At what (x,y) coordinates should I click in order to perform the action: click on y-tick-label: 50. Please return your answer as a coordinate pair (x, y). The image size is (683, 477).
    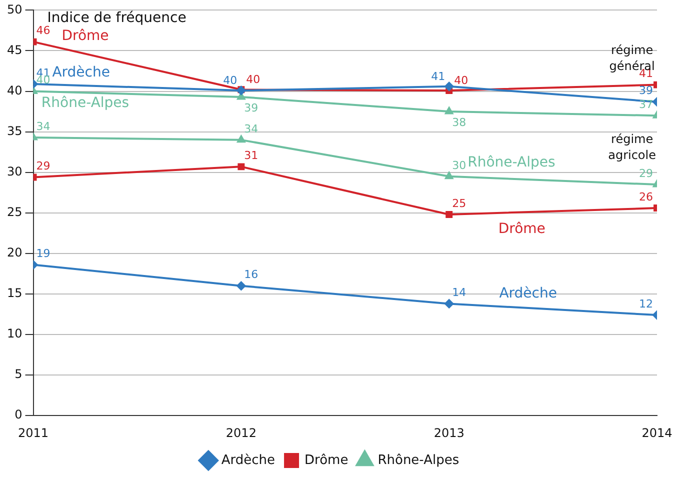
    Looking at the image, I should click on (14, 9).